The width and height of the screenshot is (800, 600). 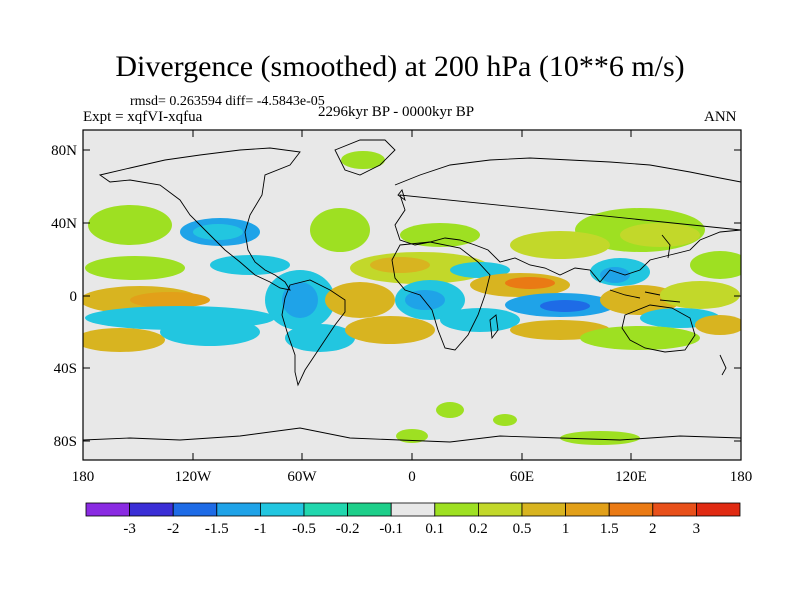 I want to click on lat-label: 80S, so click(x=65, y=442).